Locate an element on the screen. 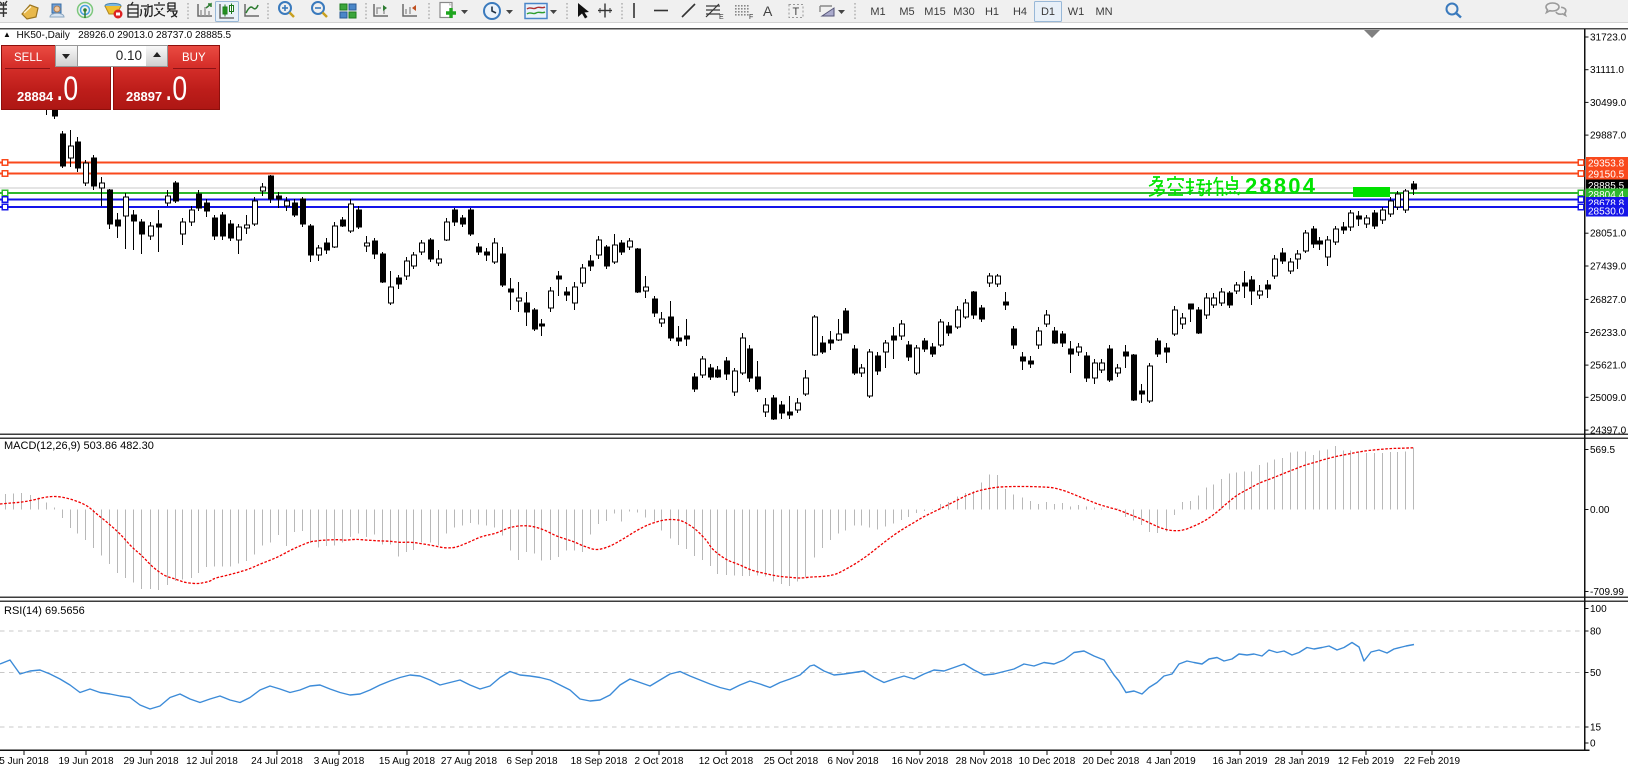 This screenshot has width=1628, height=769. svg-text: E is located at coordinates (721, 17).